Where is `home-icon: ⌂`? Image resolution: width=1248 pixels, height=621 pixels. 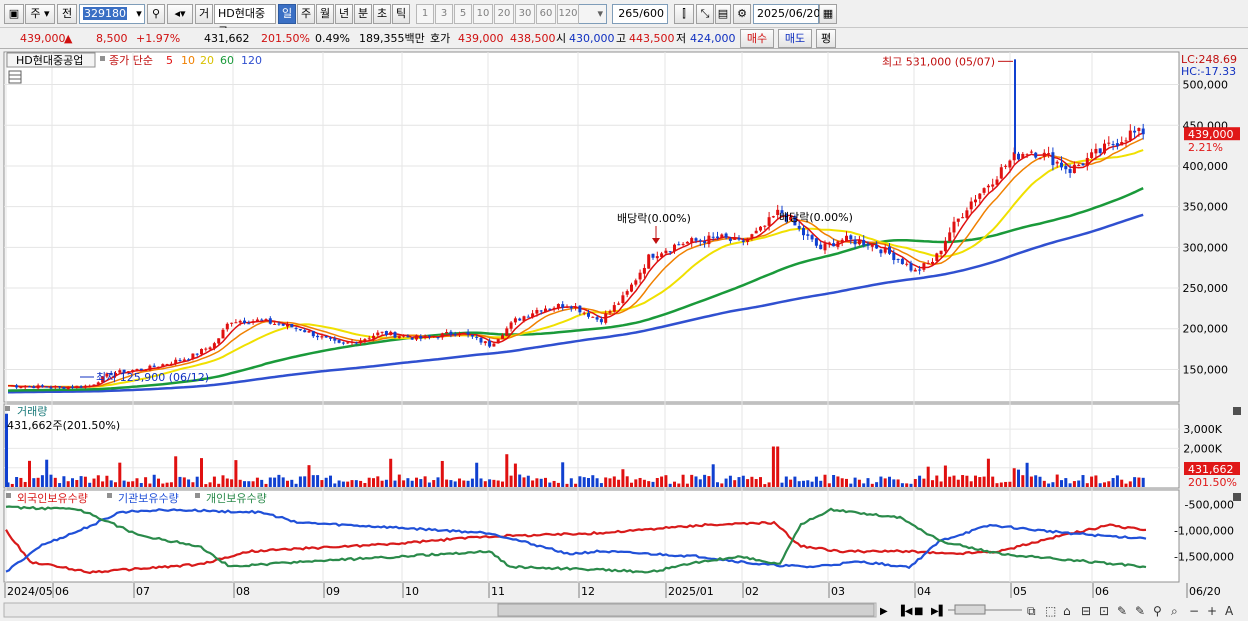
home-icon: ⌂ is located at coordinates (1067, 611).